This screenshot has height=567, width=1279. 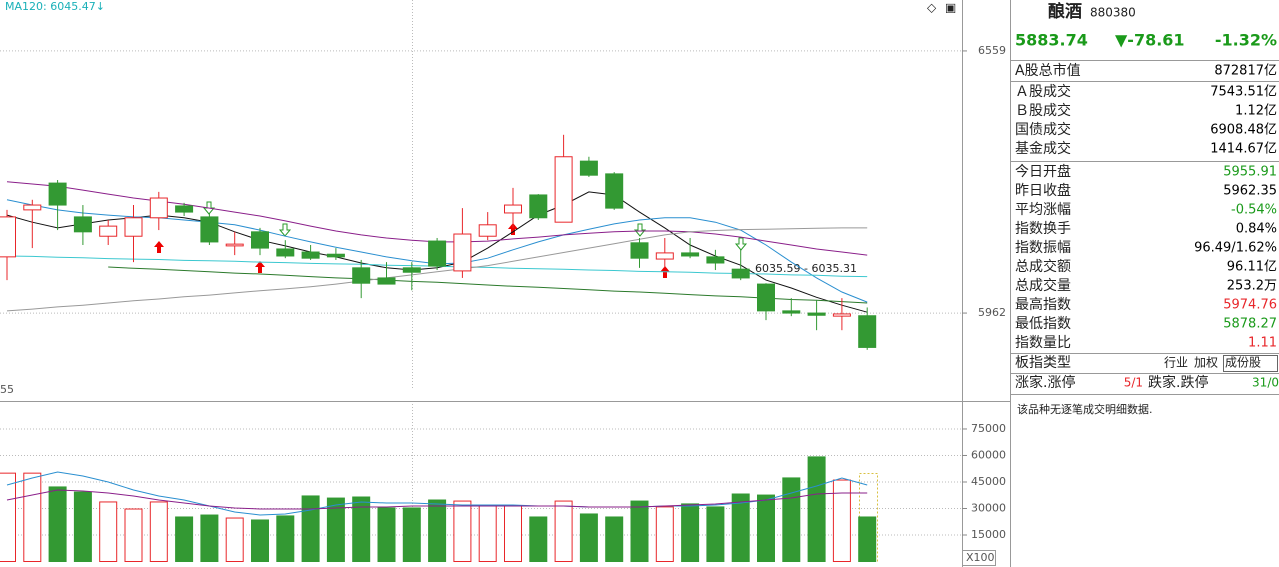 I want to click on security-name: 酿酒, so click(x=1065, y=11).